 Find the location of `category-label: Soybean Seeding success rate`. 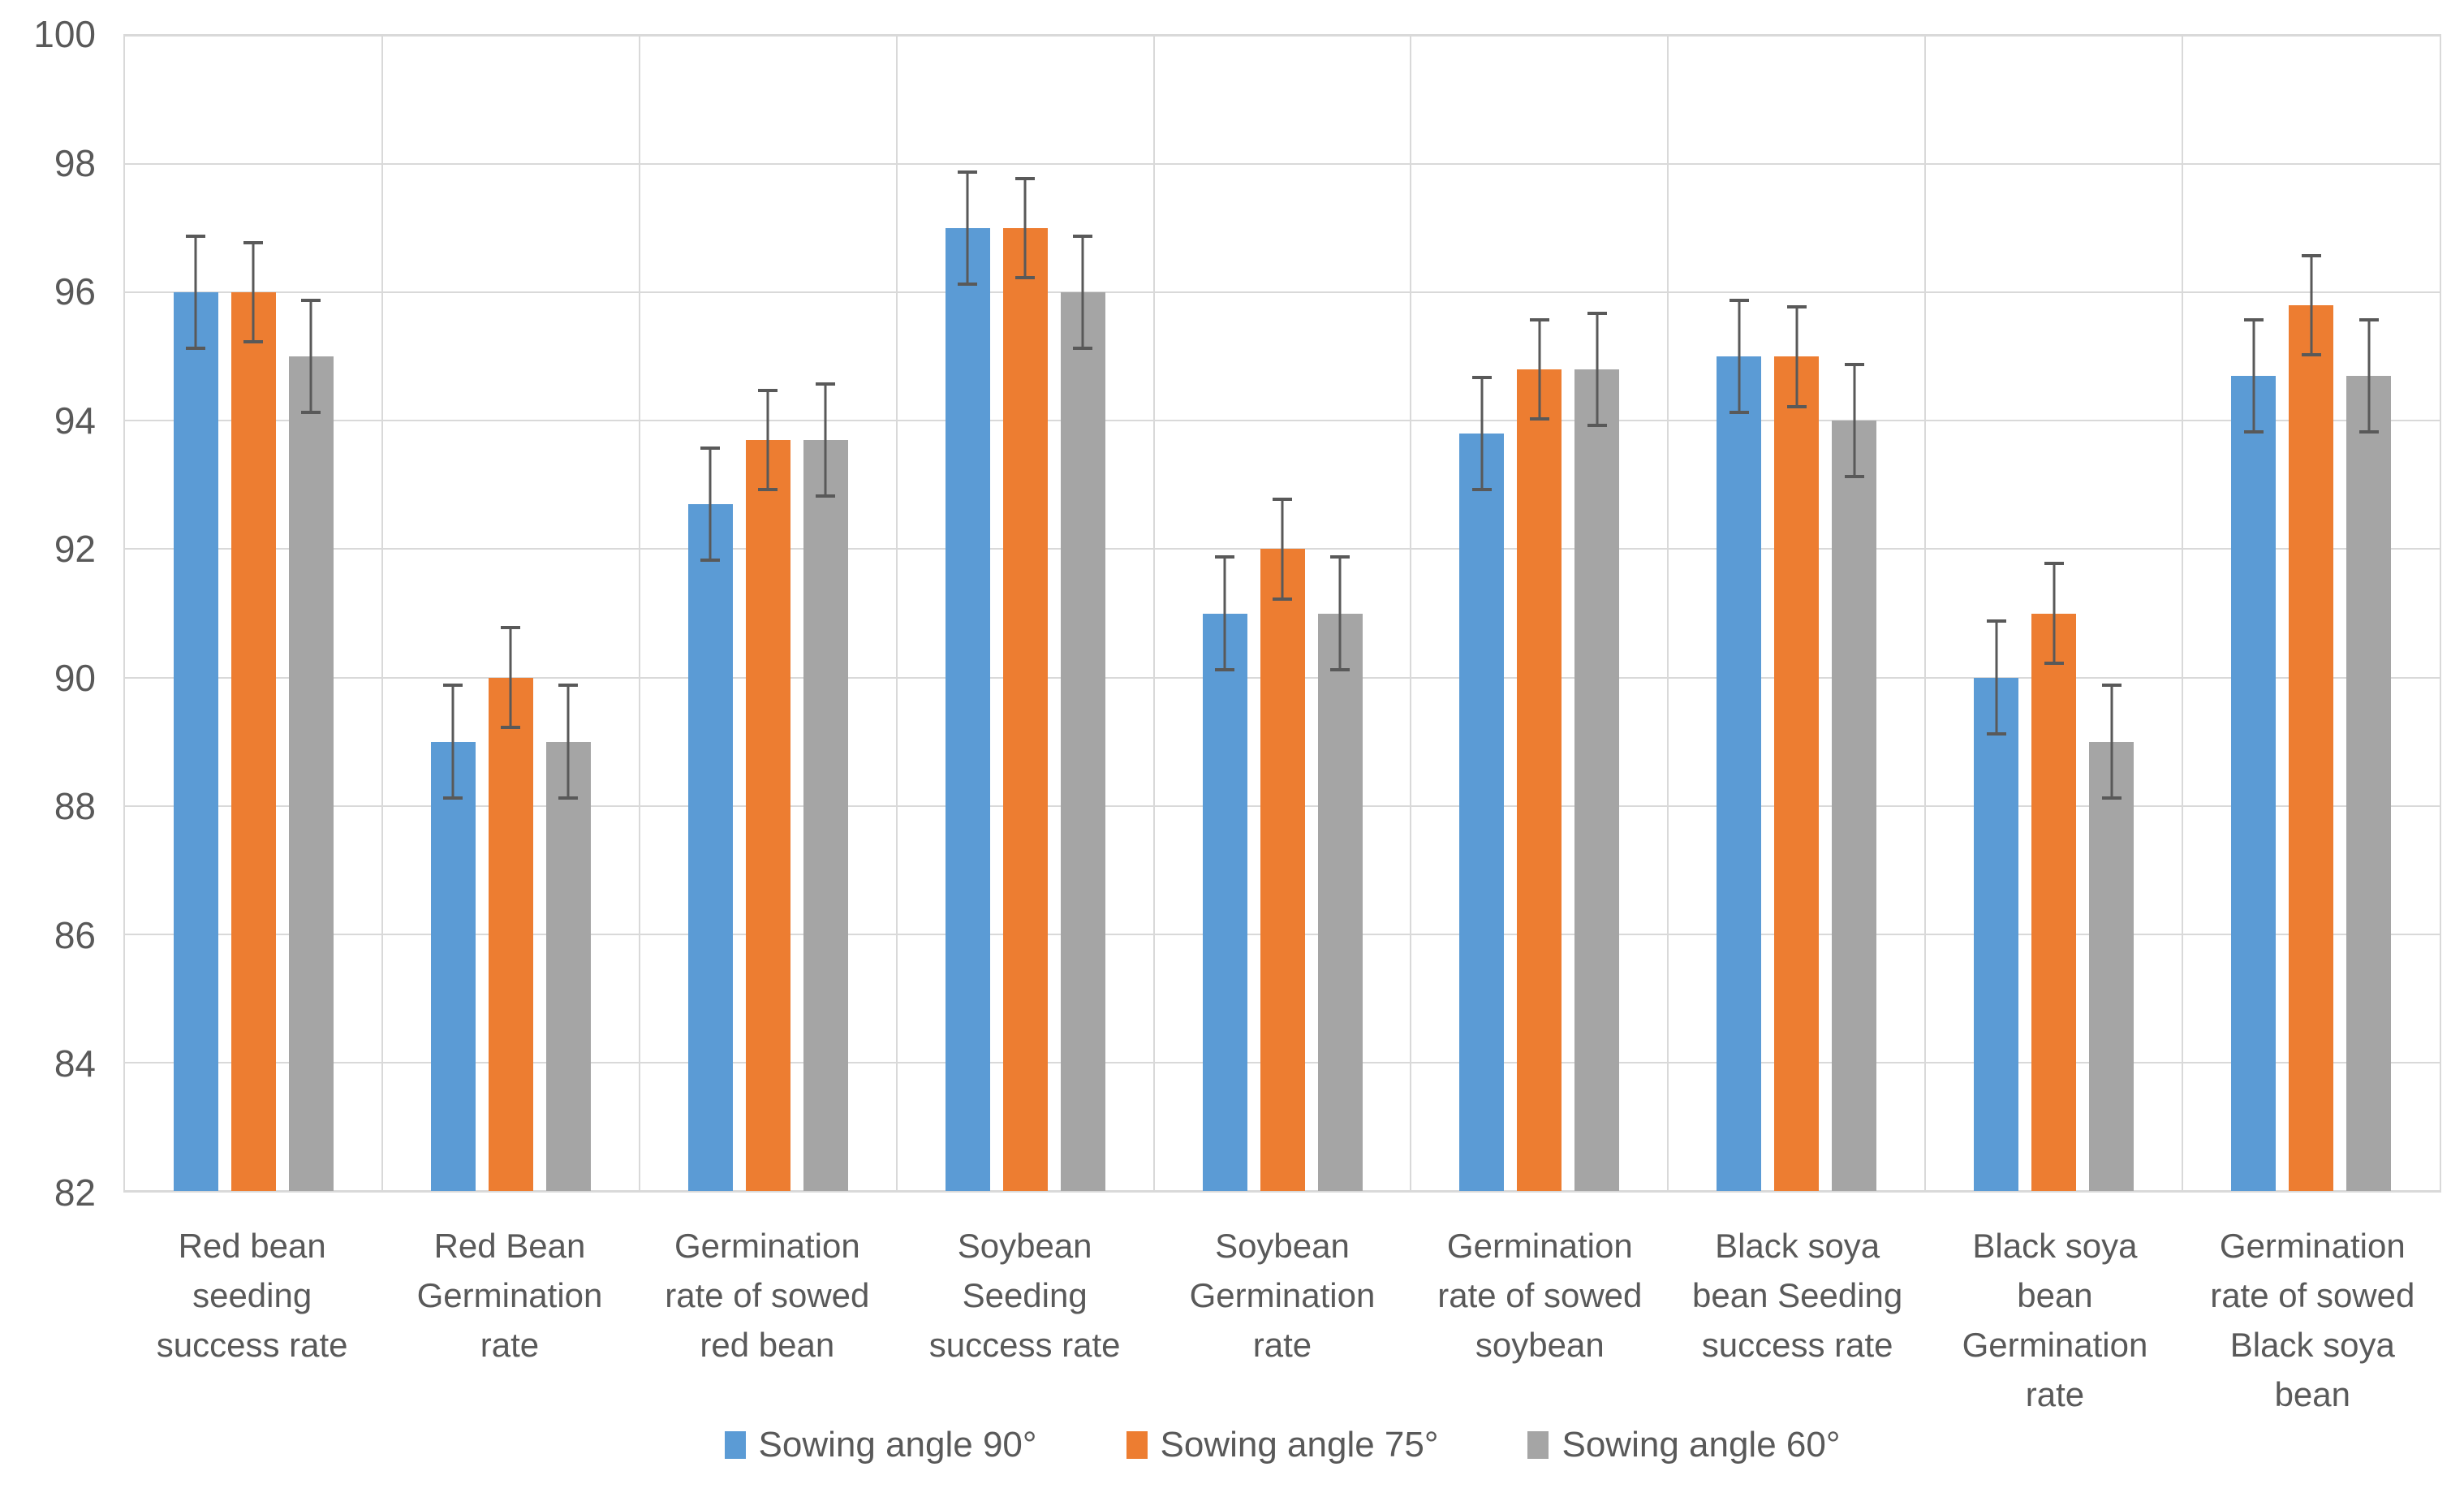

category-label: Soybean Seeding success rate is located at coordinates (1024, 1295).